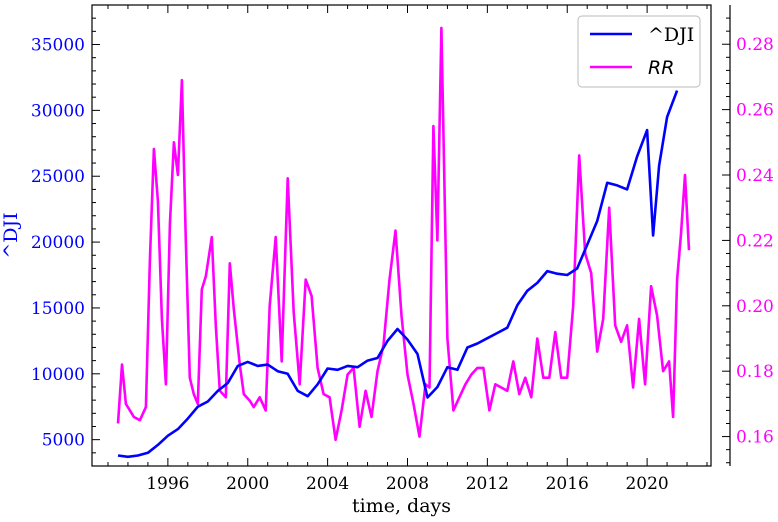 The image size is (778, 522). Describe the element at coordinates (58, 309) in the screenshot. I see `y-left-tick-label: 15000` at that location.